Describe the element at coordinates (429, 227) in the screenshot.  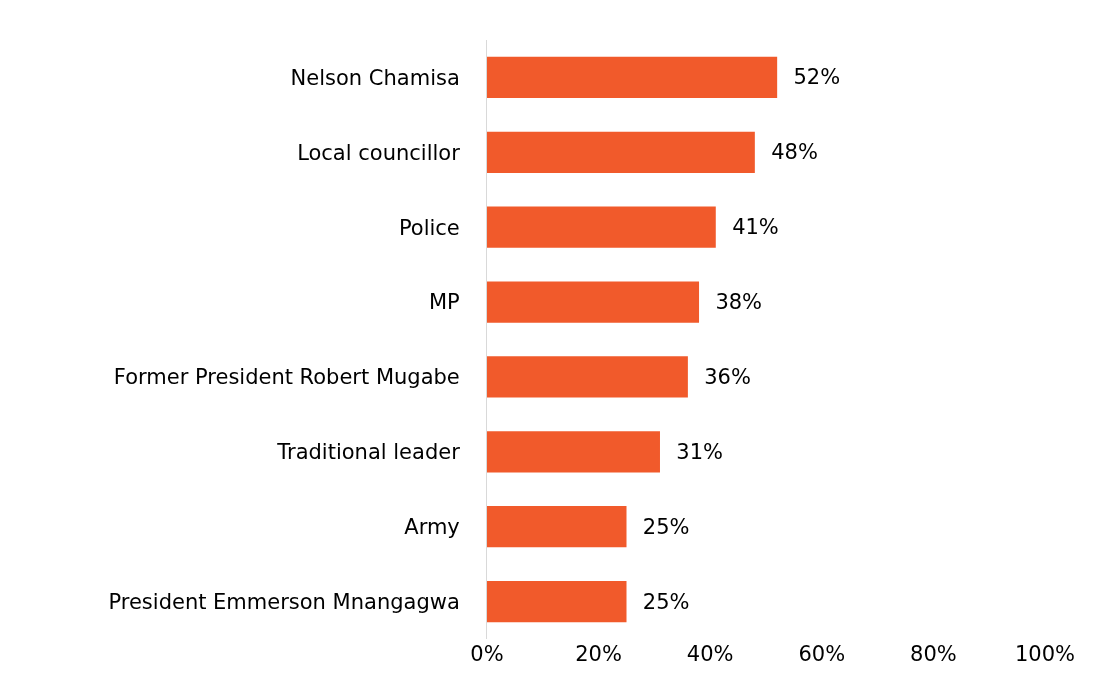
I see `y-tick-label: Police` at that location.